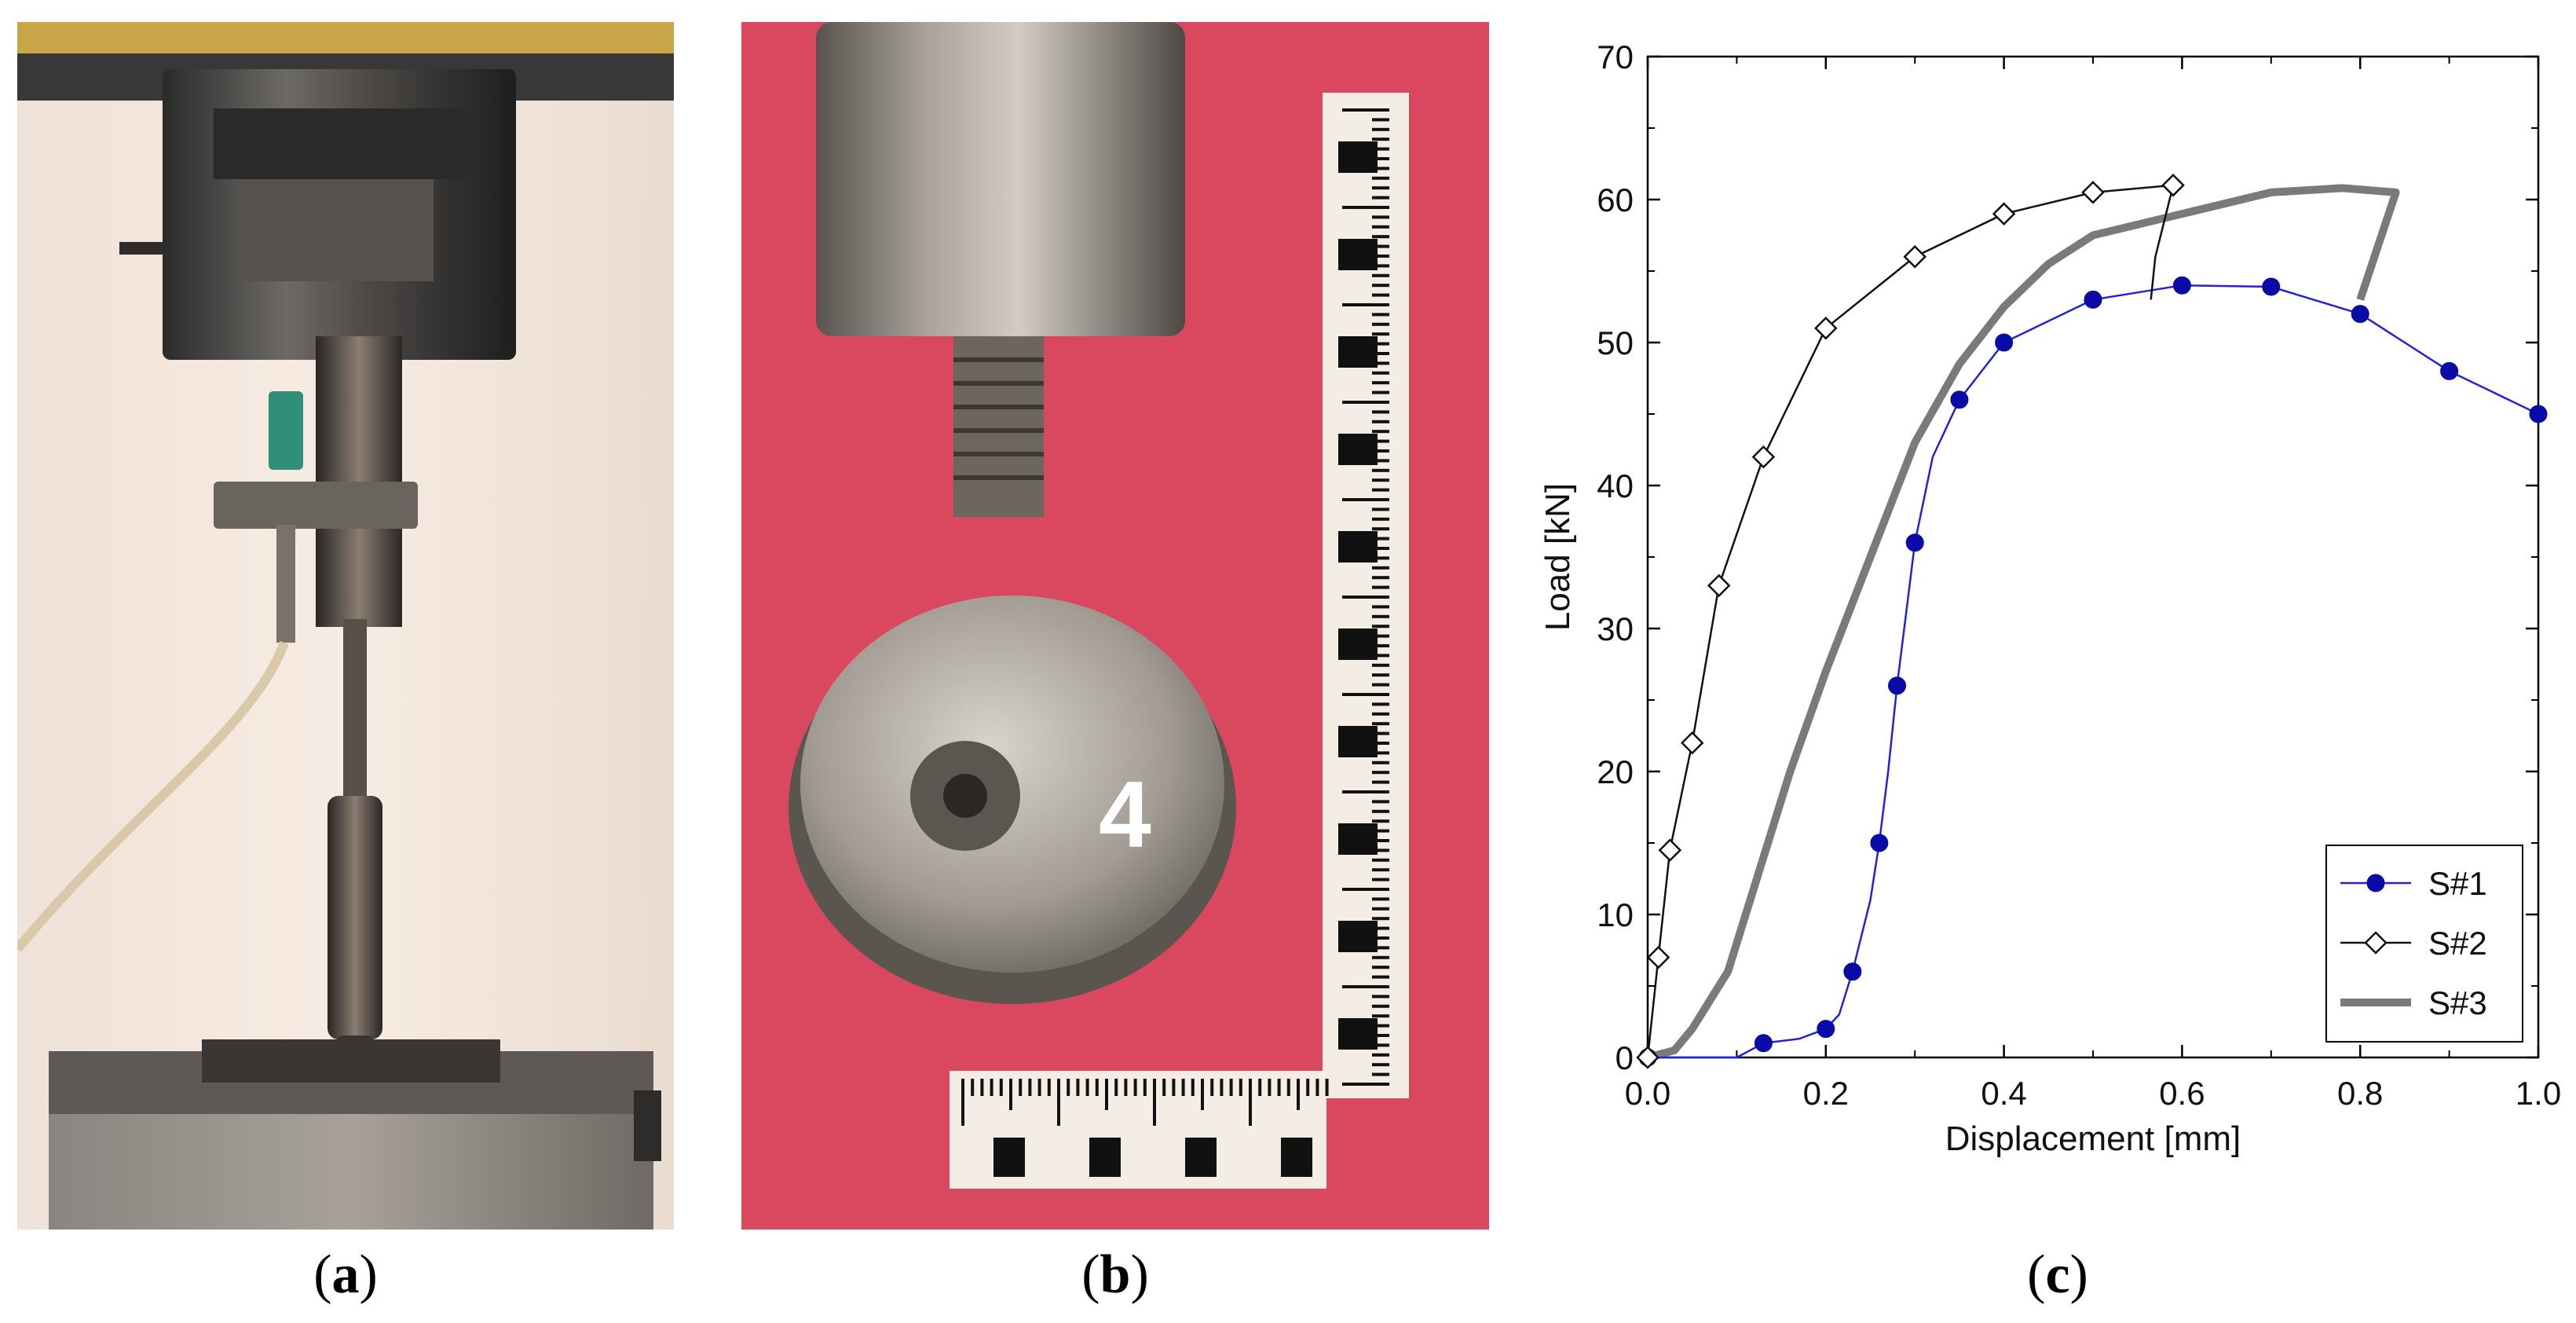 This screenshot has height=1323, width=2576. I want to click on x-tick-label: 1.0, so click(2539, 1093).